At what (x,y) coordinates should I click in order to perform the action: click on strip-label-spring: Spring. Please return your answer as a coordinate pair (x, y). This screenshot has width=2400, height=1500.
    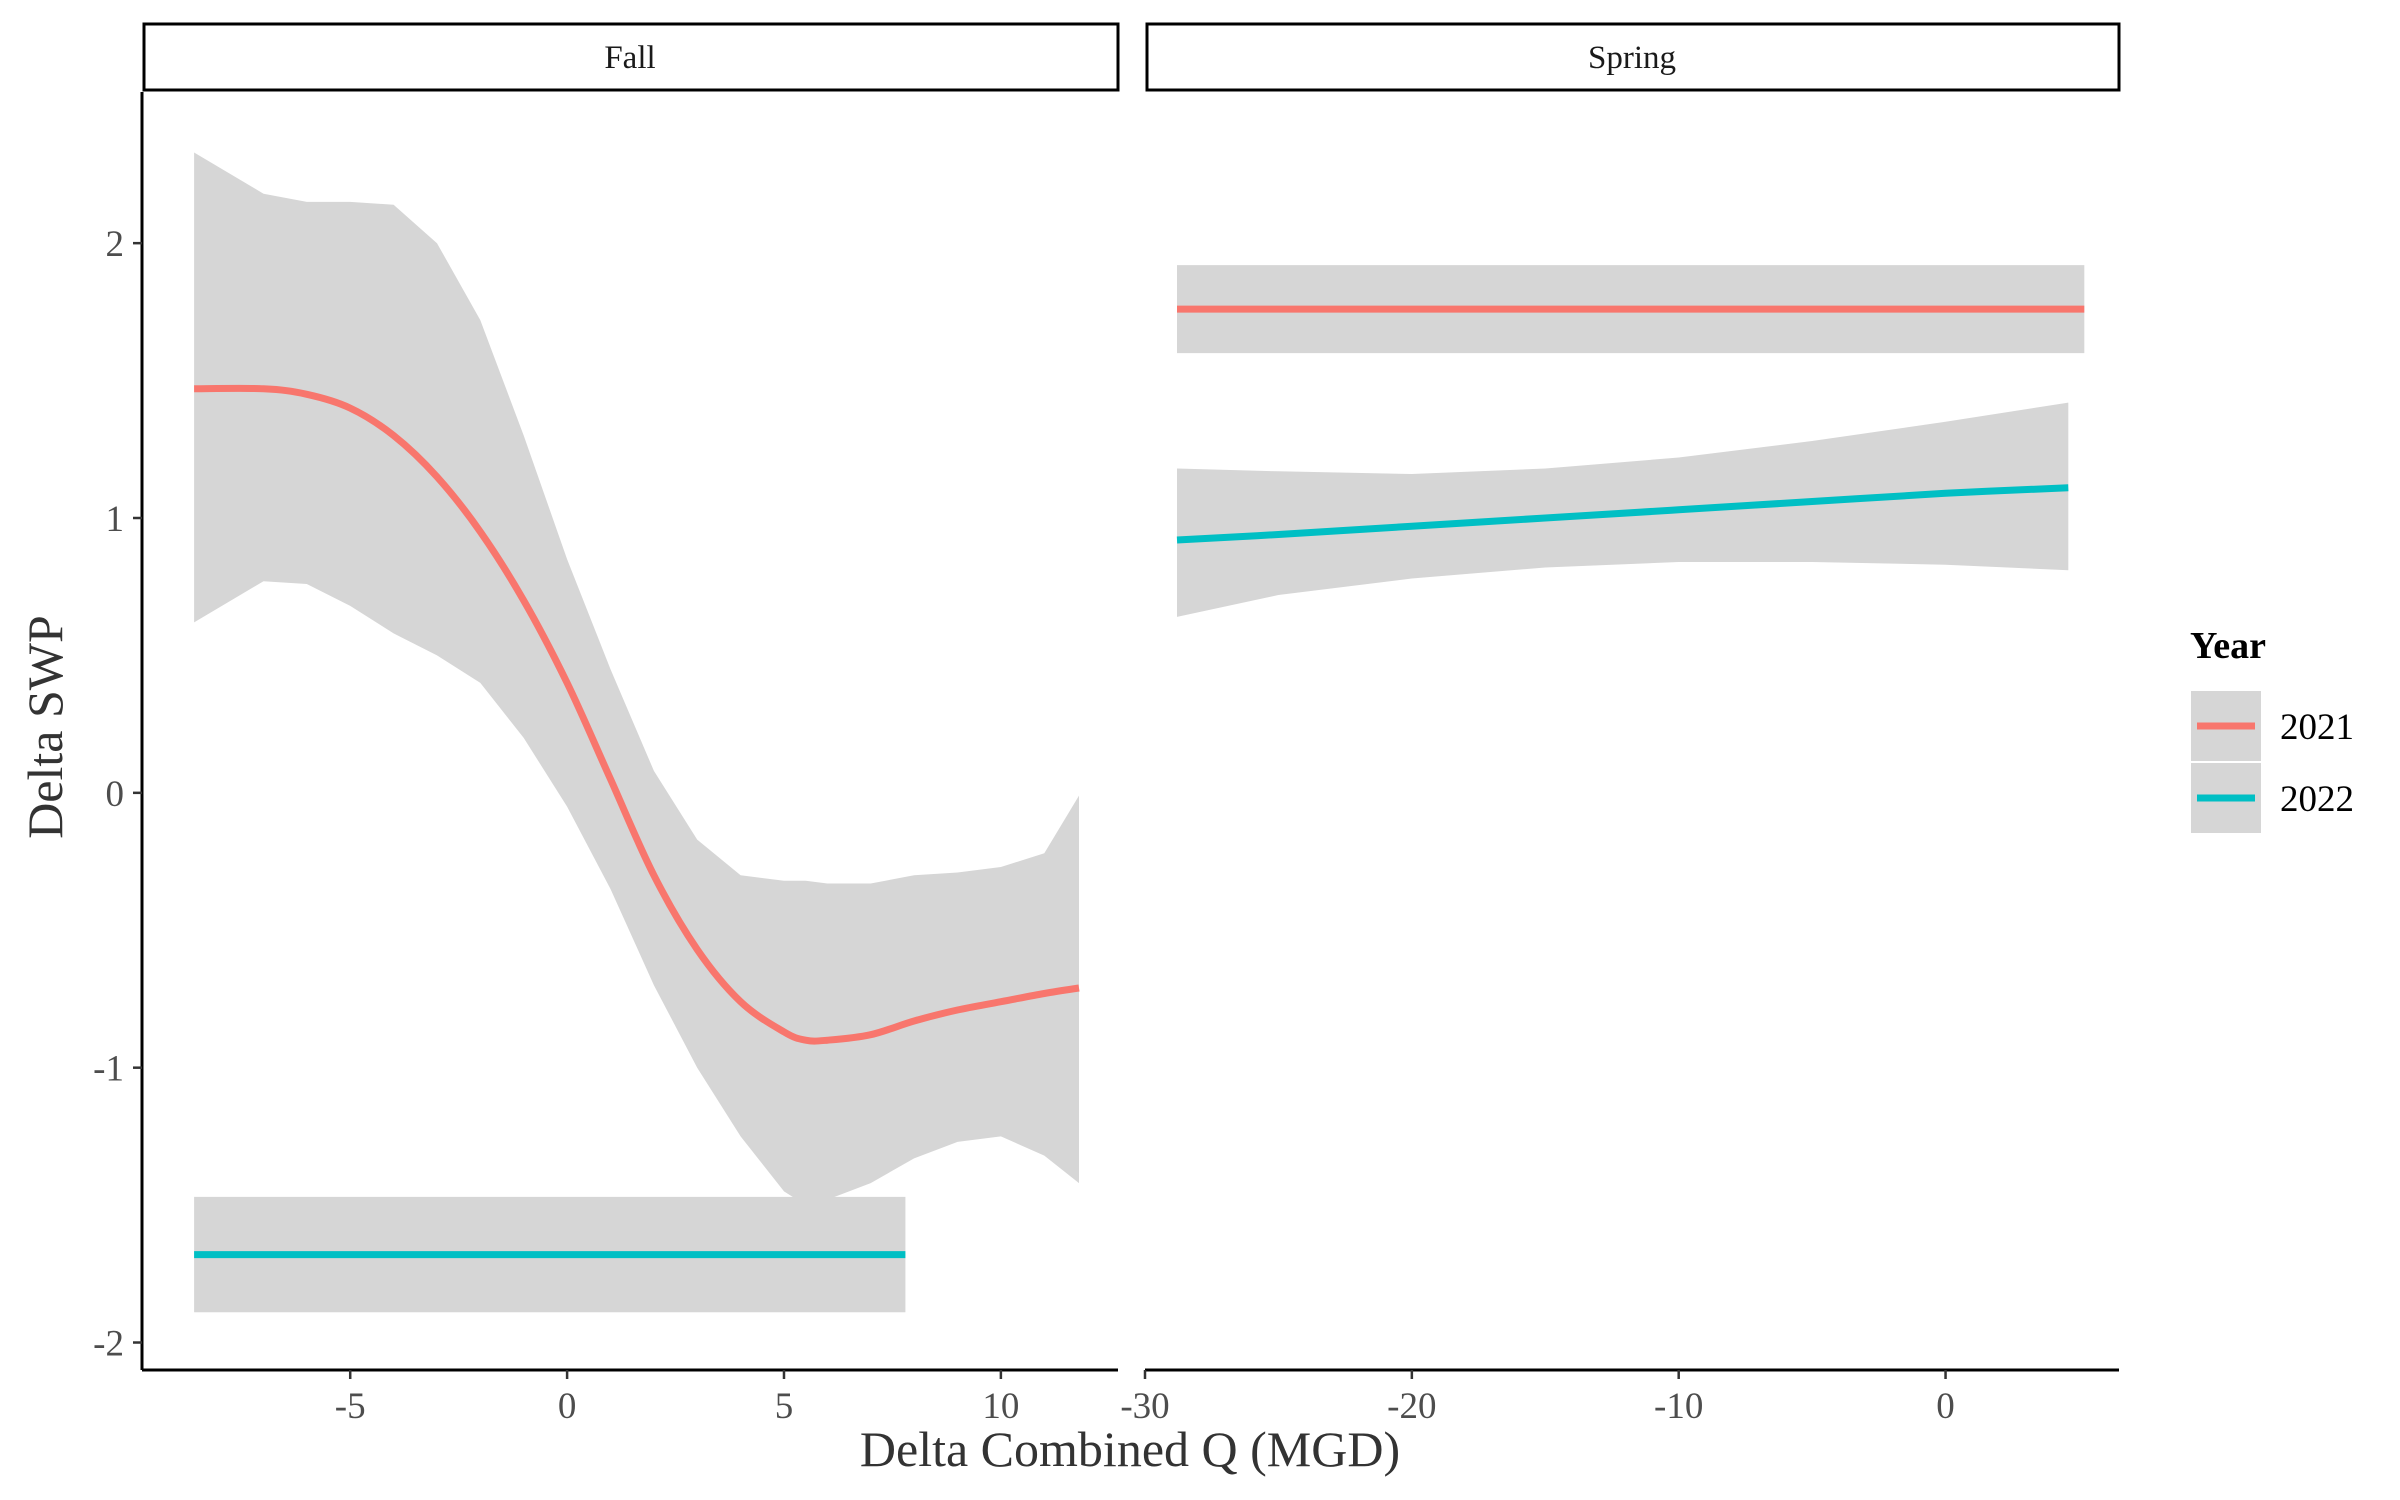
    Looking at the image, I should click on (1632, 58).